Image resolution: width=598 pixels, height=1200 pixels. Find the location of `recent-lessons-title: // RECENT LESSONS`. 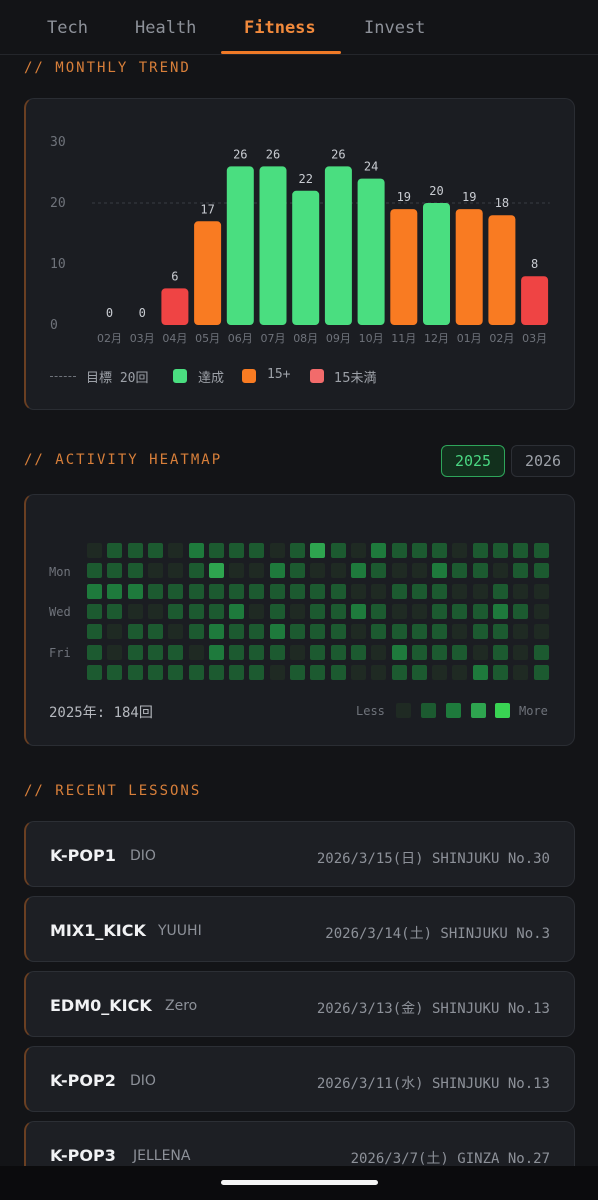

recent-lessons-title: // RECENT LESSONS is located at coordinates (113, 791).